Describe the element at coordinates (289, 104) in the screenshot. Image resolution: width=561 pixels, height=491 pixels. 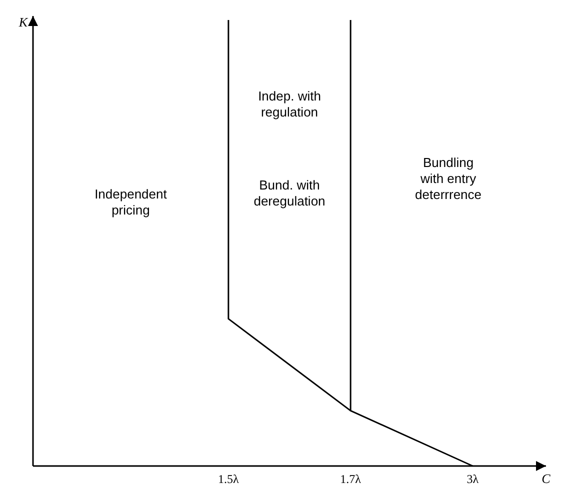
I see `annotation: Indep. with regulation` at that location.